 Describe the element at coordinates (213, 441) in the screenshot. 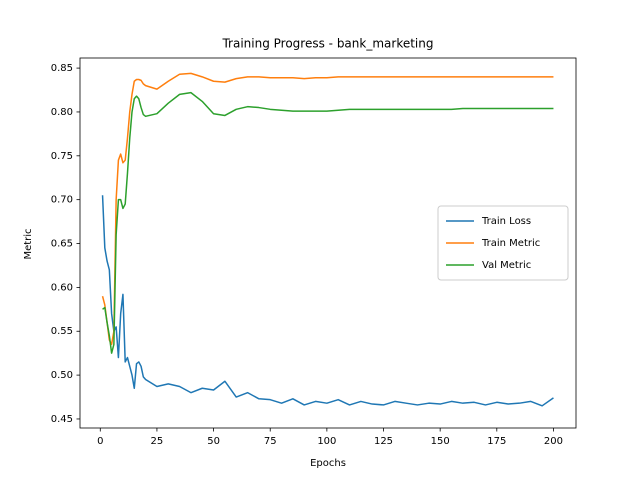

I see `x-tick-label: 50` at that location.